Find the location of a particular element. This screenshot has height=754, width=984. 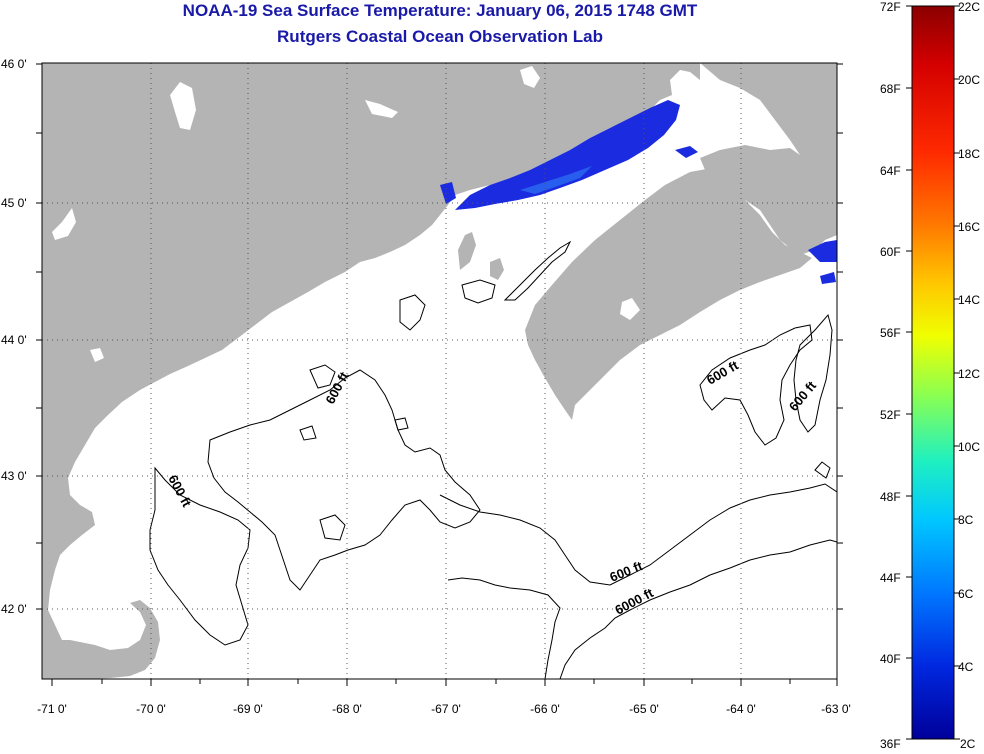

land-island is located at coordinates (467, 251).